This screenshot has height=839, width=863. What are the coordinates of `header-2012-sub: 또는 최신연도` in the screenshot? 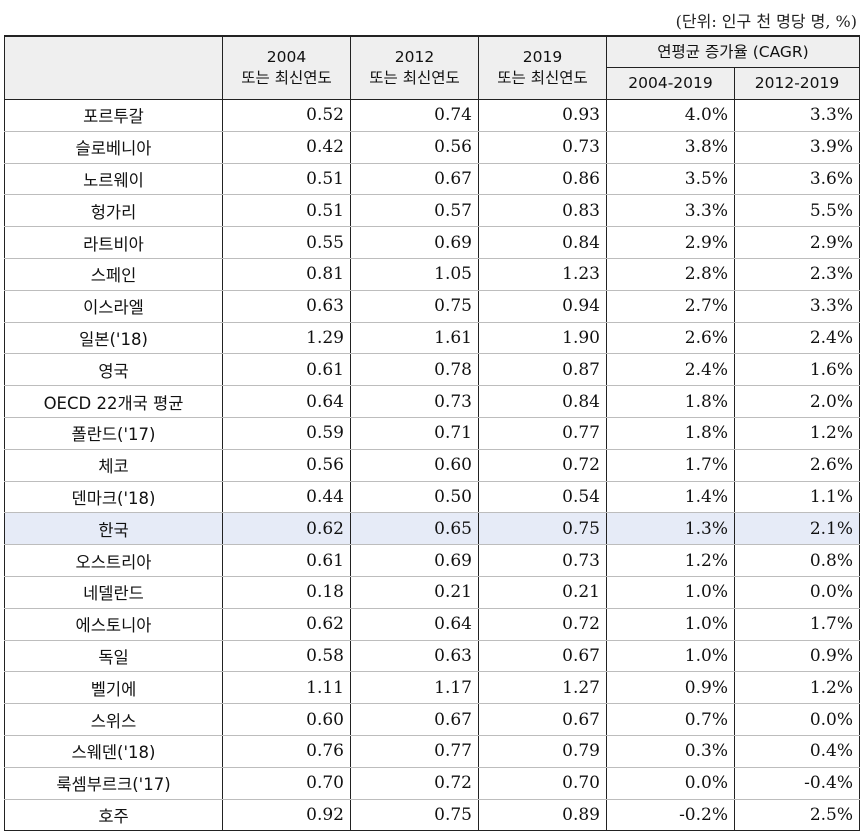 It's located at (414, 78).